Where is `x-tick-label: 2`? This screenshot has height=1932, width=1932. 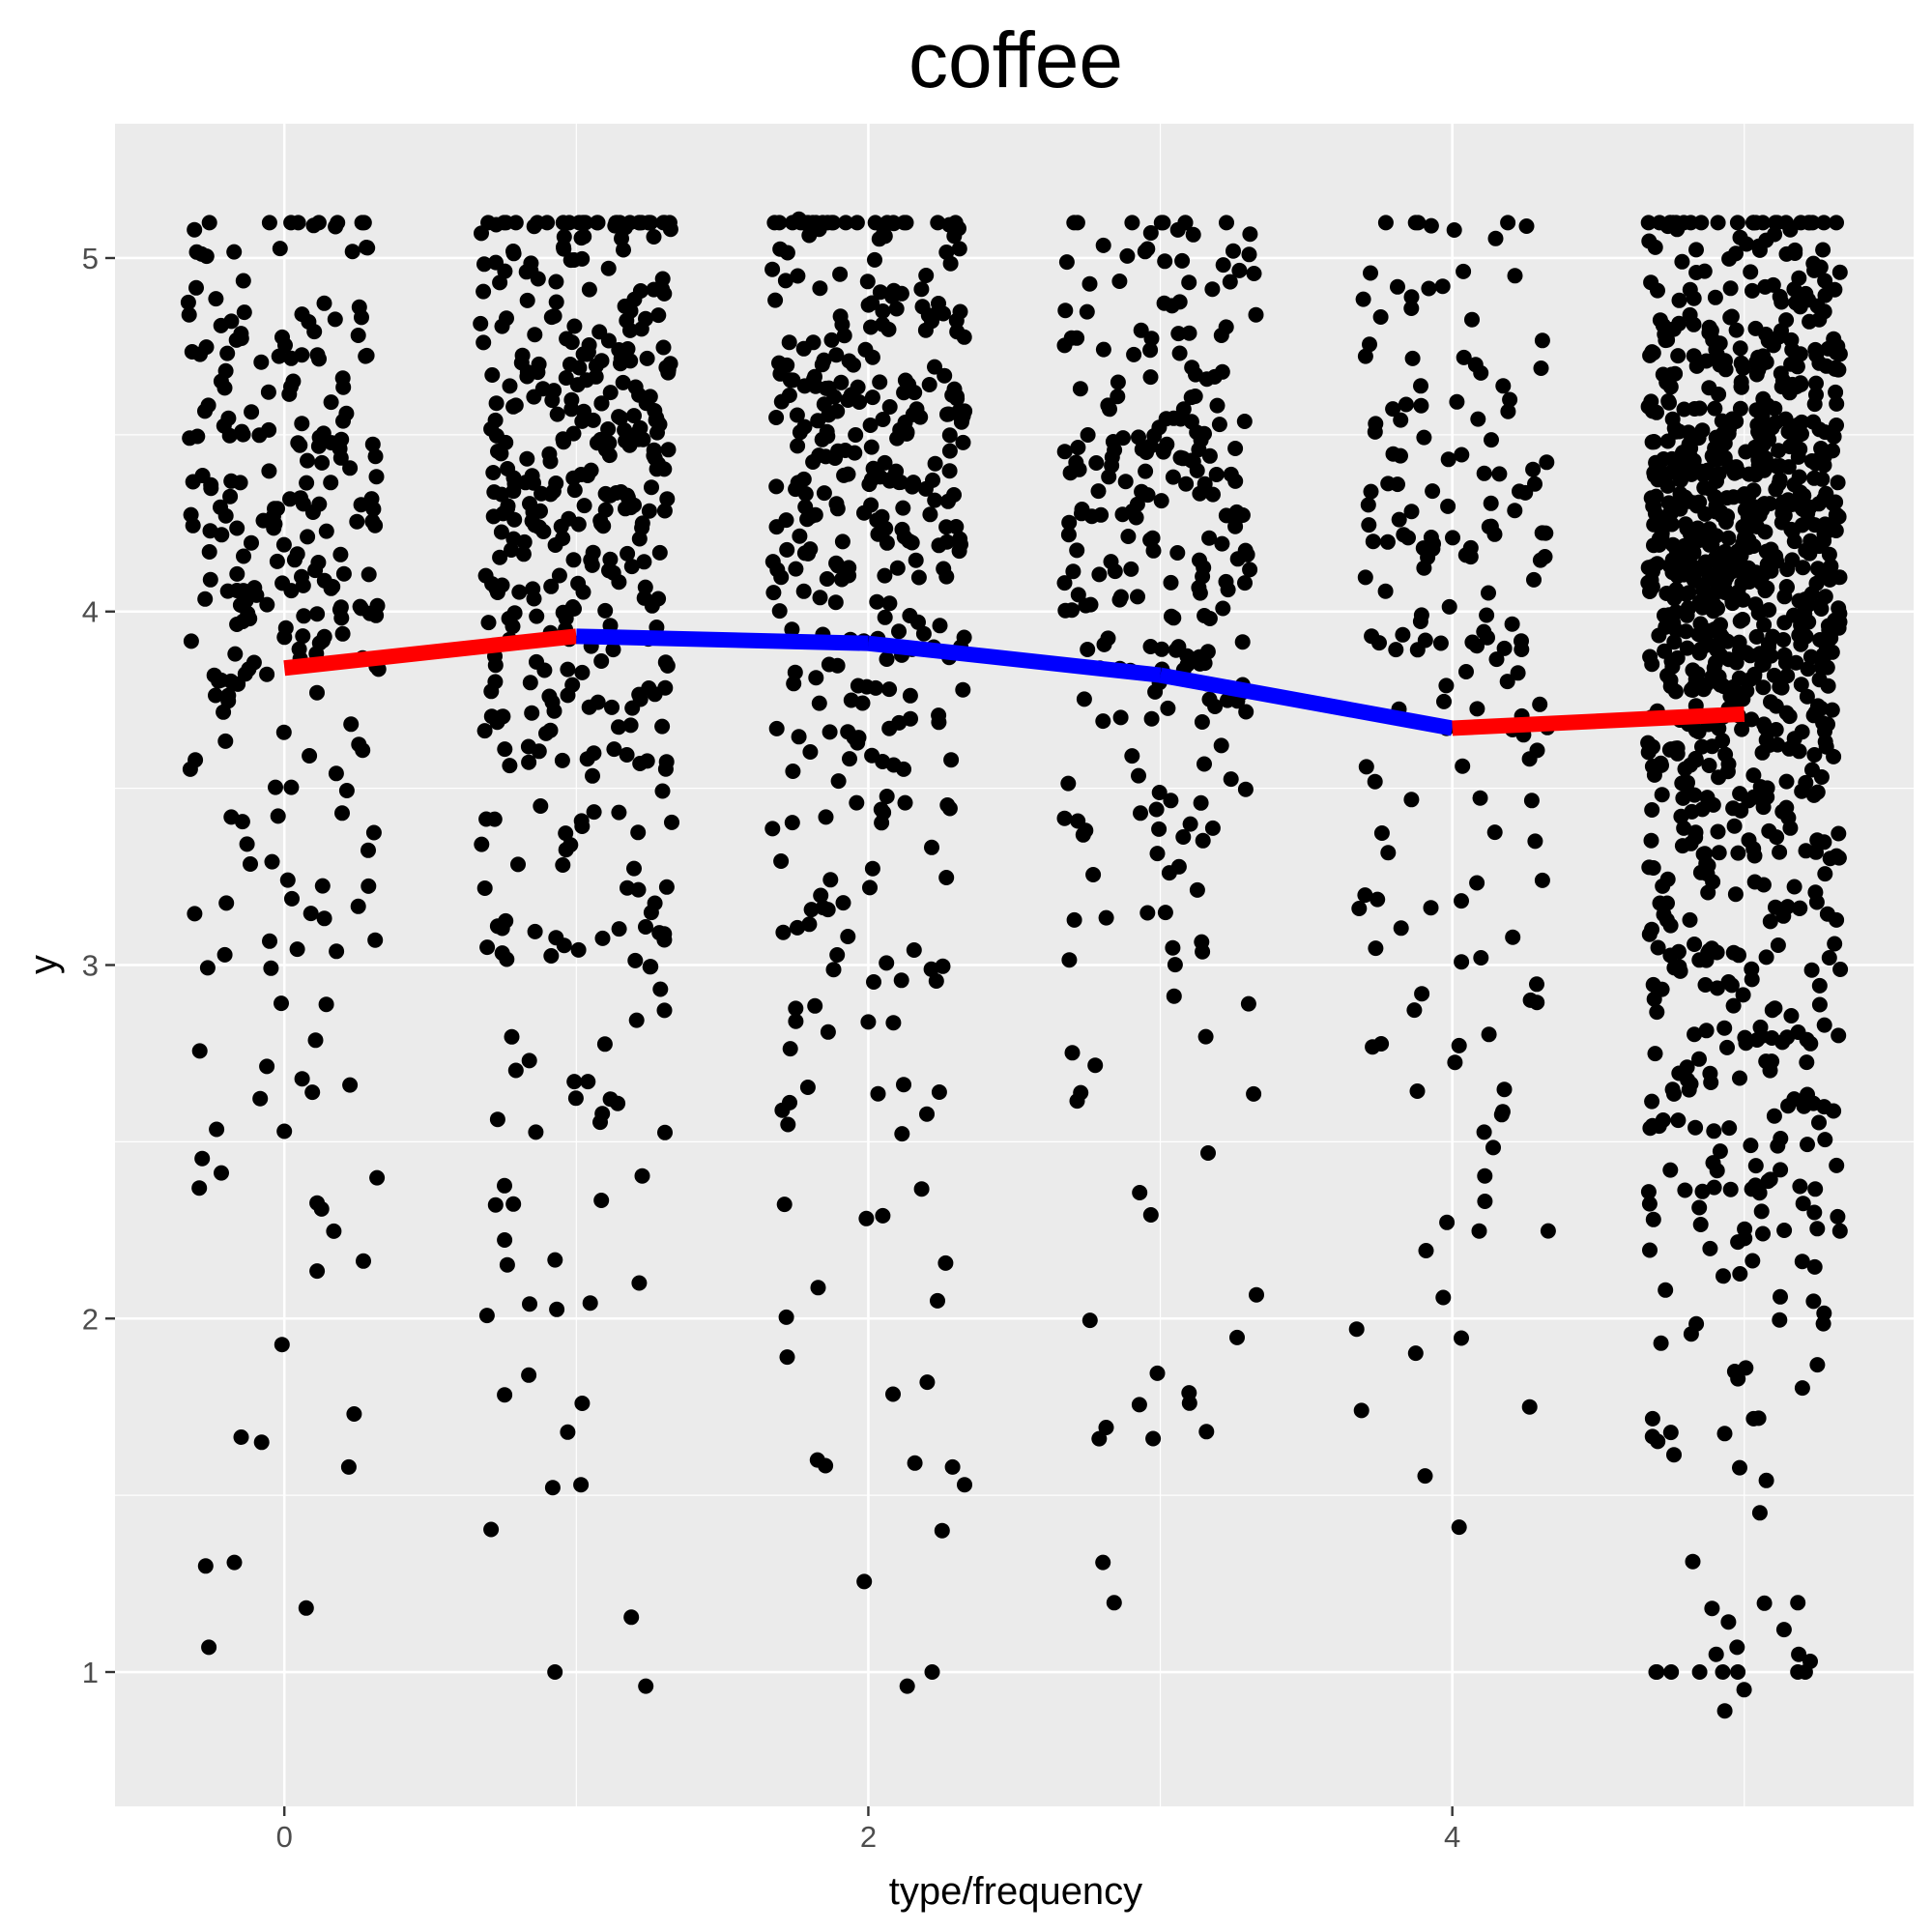 x-tick-label: 2 is located at coordinates (868, 1837).